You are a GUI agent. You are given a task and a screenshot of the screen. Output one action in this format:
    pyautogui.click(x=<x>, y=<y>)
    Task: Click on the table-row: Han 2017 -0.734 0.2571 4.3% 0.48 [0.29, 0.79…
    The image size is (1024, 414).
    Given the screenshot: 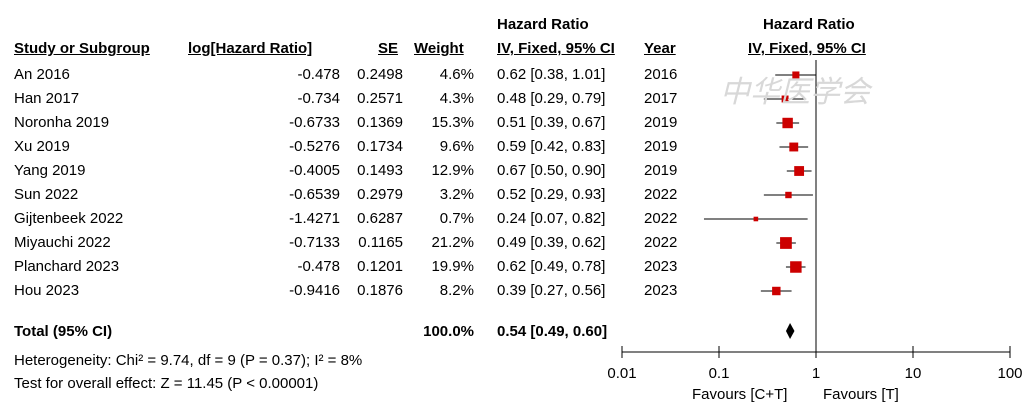 What is the action you would take?
    pyautogui.click(x=350, y=102)
    